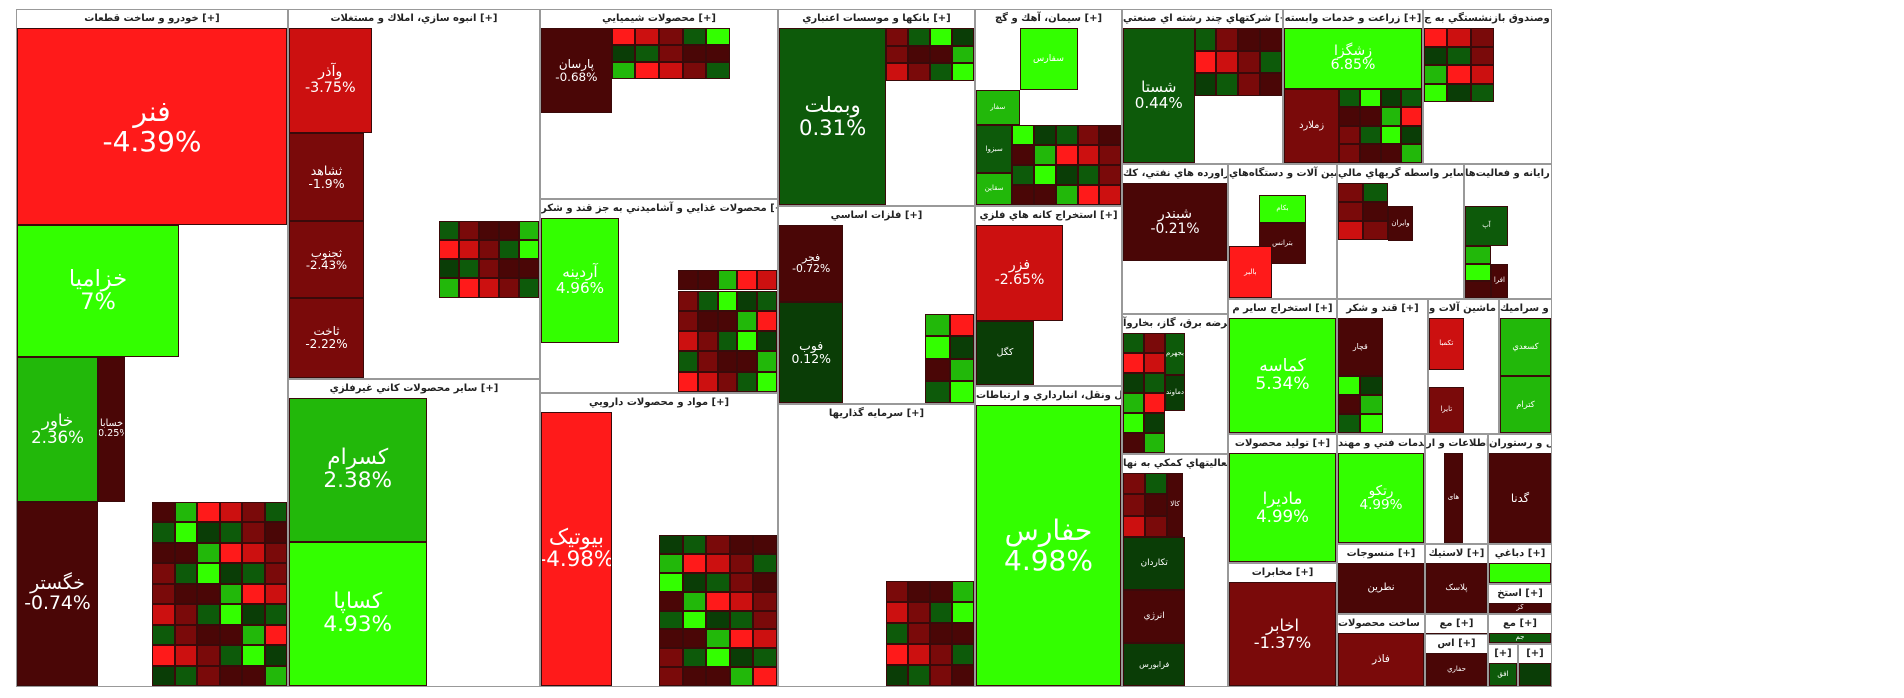 Image resolution: width=1904 pixels, height=698 pixels. I want to click on sector-title: ماشين آلات و دستگاه‌هاي [+], so click(1282, 174).